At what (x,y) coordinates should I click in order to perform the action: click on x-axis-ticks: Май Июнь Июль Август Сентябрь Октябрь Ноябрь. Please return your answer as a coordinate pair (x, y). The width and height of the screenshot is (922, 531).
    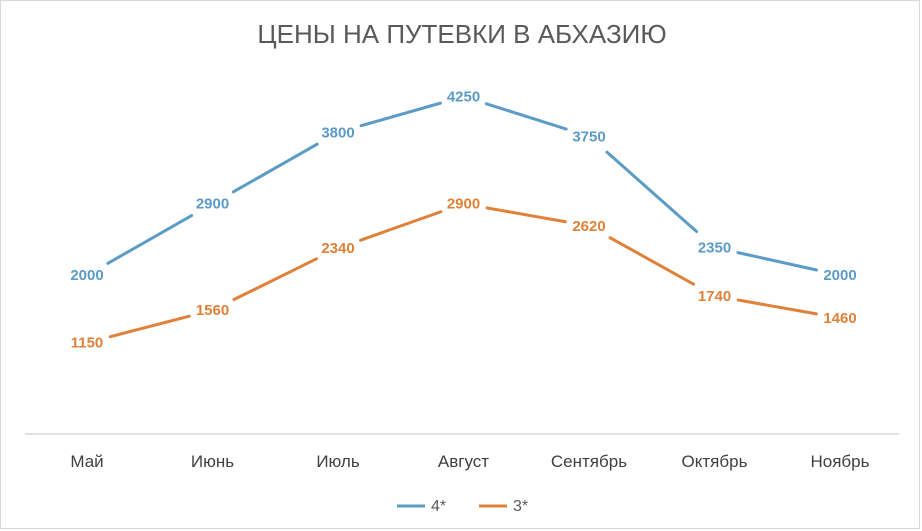
    Looking at the image, I should click on (469, 461).